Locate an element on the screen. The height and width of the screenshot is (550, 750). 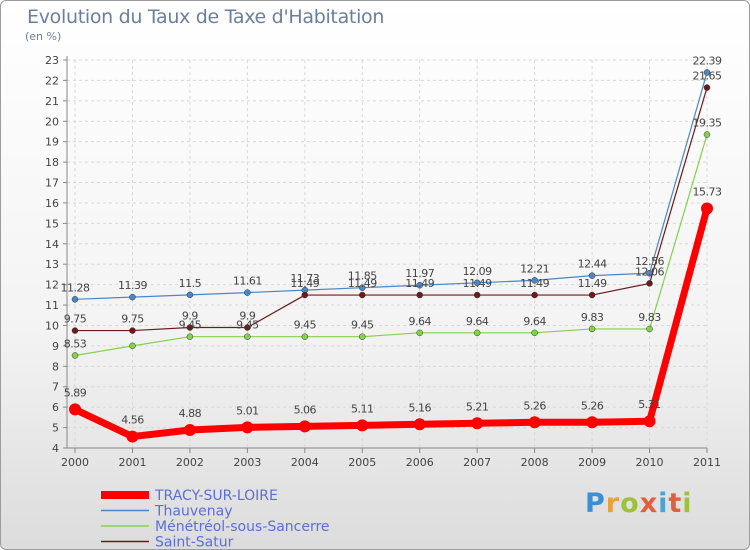
proxiti-logo: Proxiti is located at coordinates (639, 503).